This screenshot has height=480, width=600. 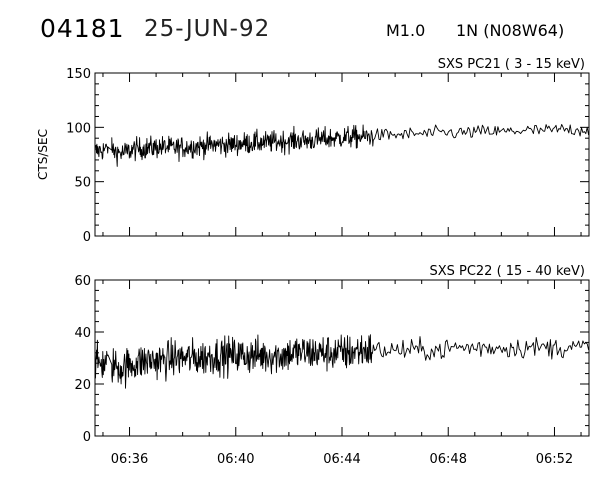 What do you see at coordinates (78, 128) in the screenshot?
I see `y-tick-label: 100` at bounding box center [78, 128].